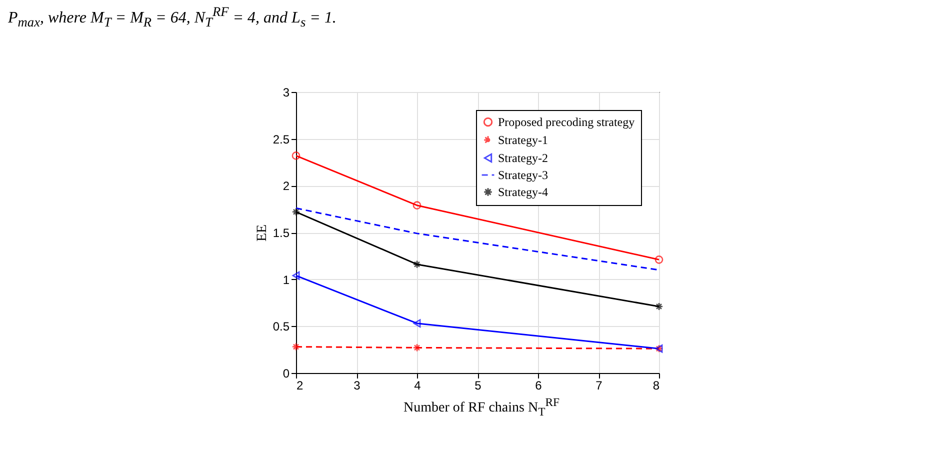  What do you see at coordinates (523, 140) in the screenshot?
I see `legend-label: Strategy-1` at bounding box center [523, 140].